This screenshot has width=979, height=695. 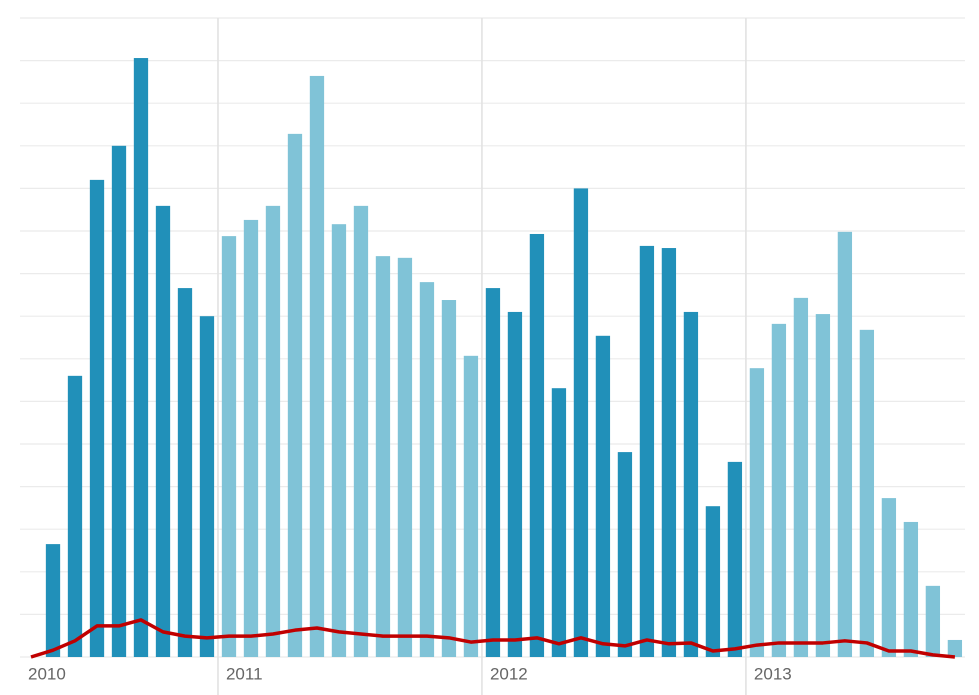 I want to click on line, so click(x=493, y=638).